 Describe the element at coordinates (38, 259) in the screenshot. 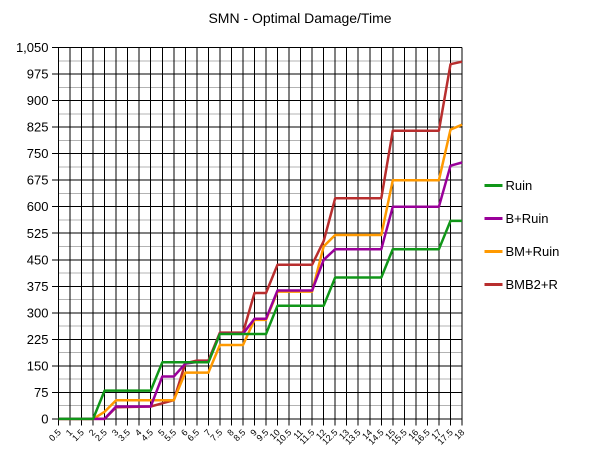

I see `svg-text: 450` at that location.